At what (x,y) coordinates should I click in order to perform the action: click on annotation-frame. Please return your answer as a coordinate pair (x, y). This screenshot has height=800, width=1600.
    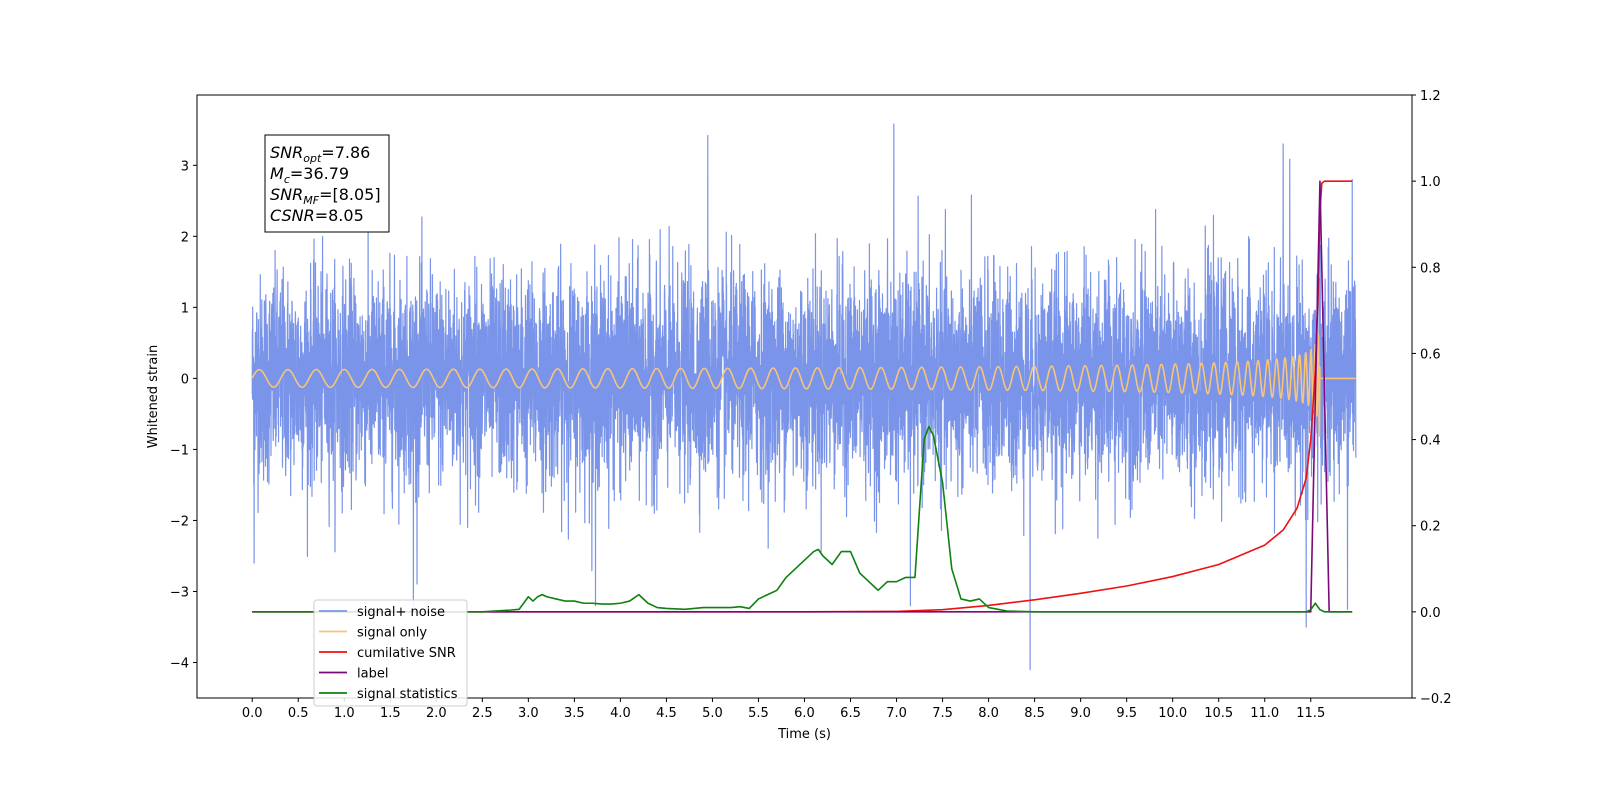
    Looking at the image, I should click on (327, 183).